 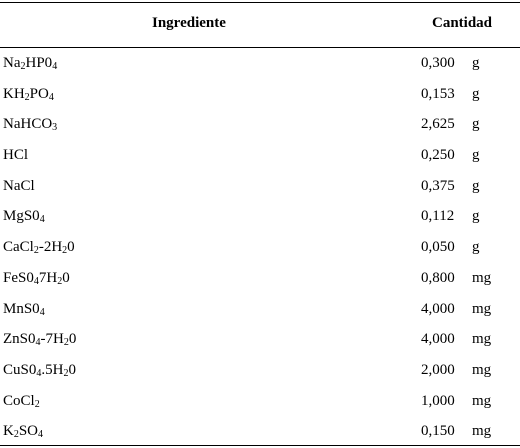 I want to click on table-row: CaCl2-2H20 0,050 g, so click(x=260, y=246).